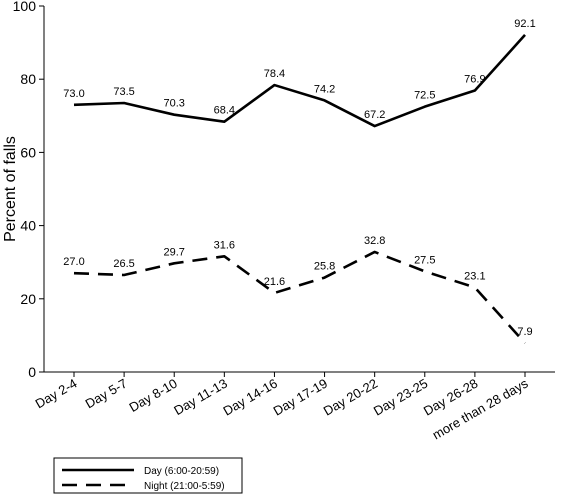 Image resolution: width=565 pixels, height=499 pixels. What do you see at coordinates (524, 332) in the screenshot?
I see `data-label: 7.9` at bounding box center [524, 332].